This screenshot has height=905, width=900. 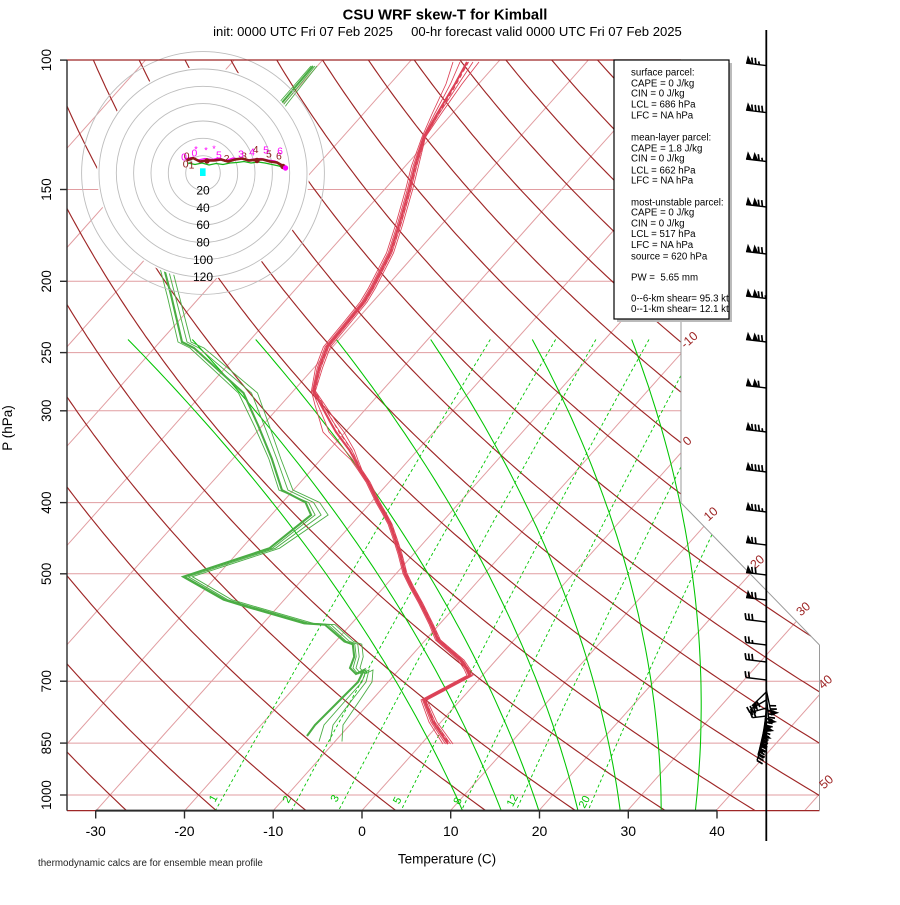 I want to click on svg-text: 120, so click(x=203, y=277).